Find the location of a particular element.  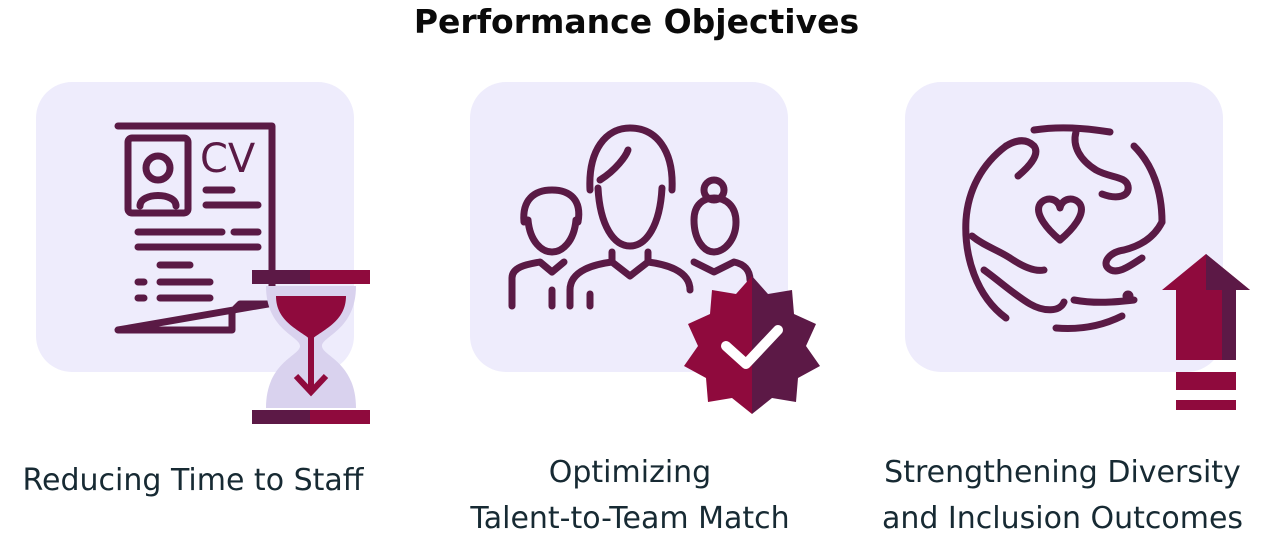

cv-document-icon is located at coordinates (195, 228).